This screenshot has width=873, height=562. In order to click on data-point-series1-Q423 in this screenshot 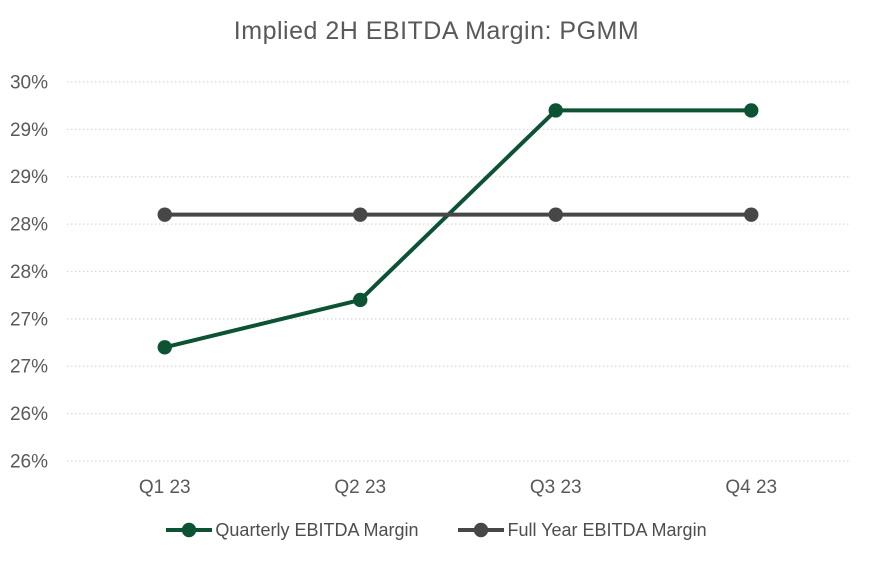, I will do `click(751, 214)`.